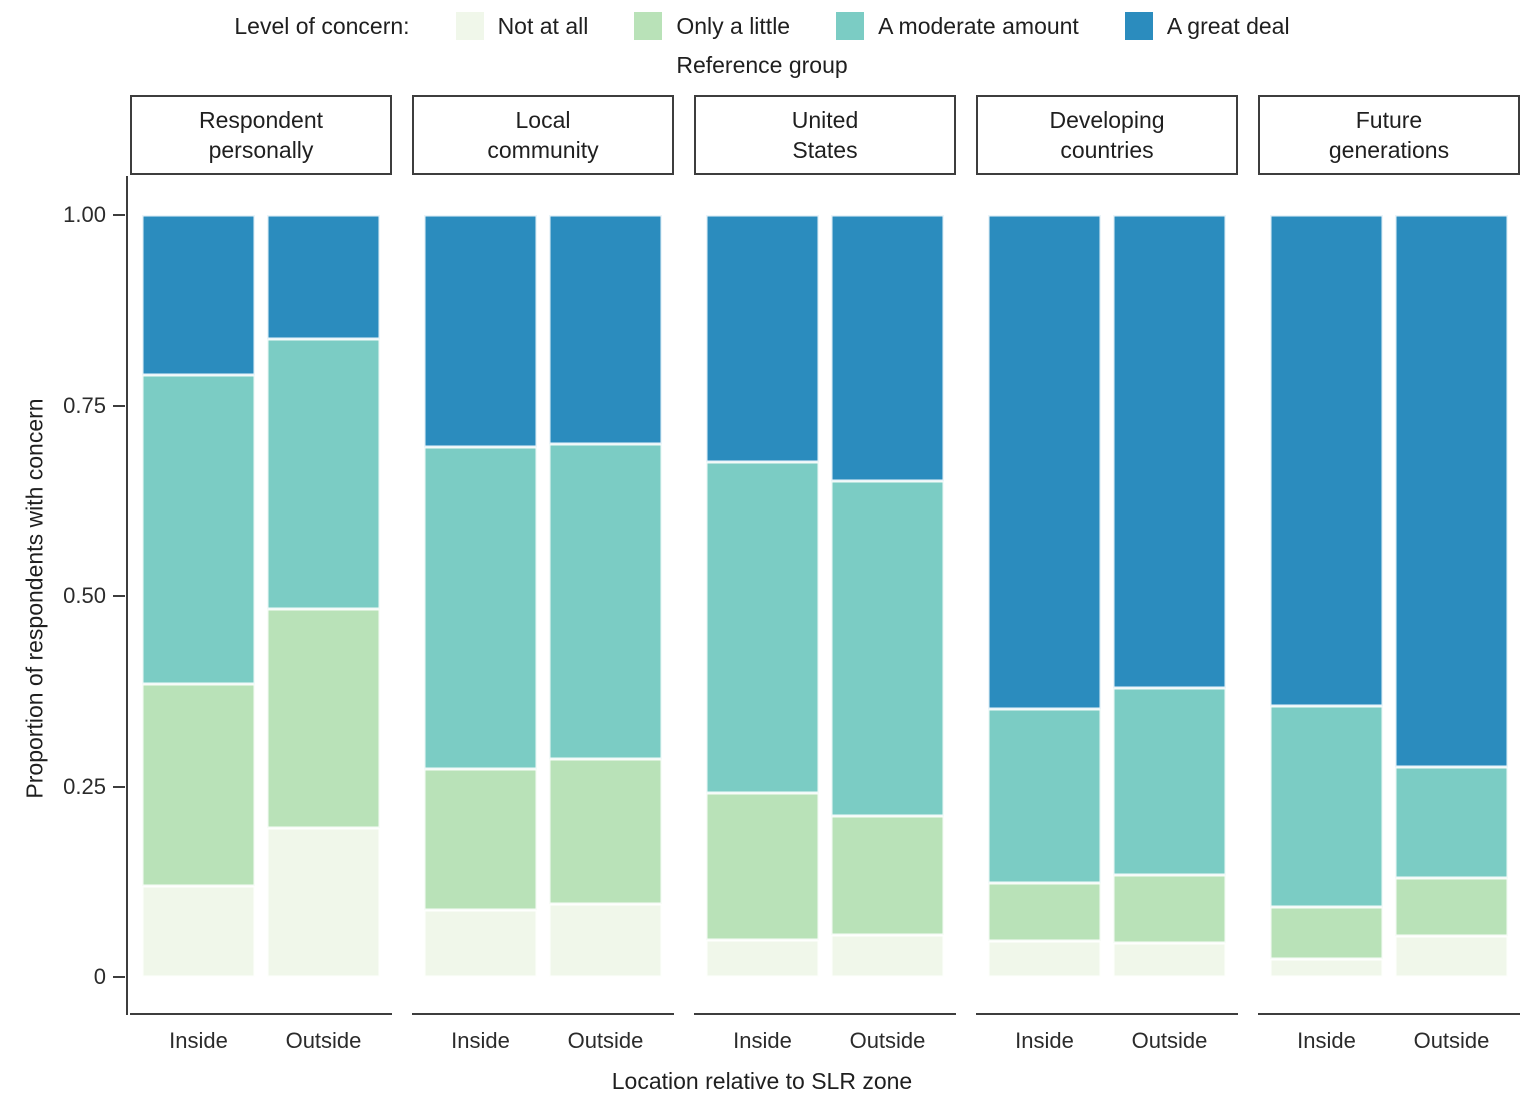 The width and height of the screenshot is (1524, 1103). Describe the element at coordinates (322, 25) in the screenshot. I see `legend-title: Level of concern:` at that location.